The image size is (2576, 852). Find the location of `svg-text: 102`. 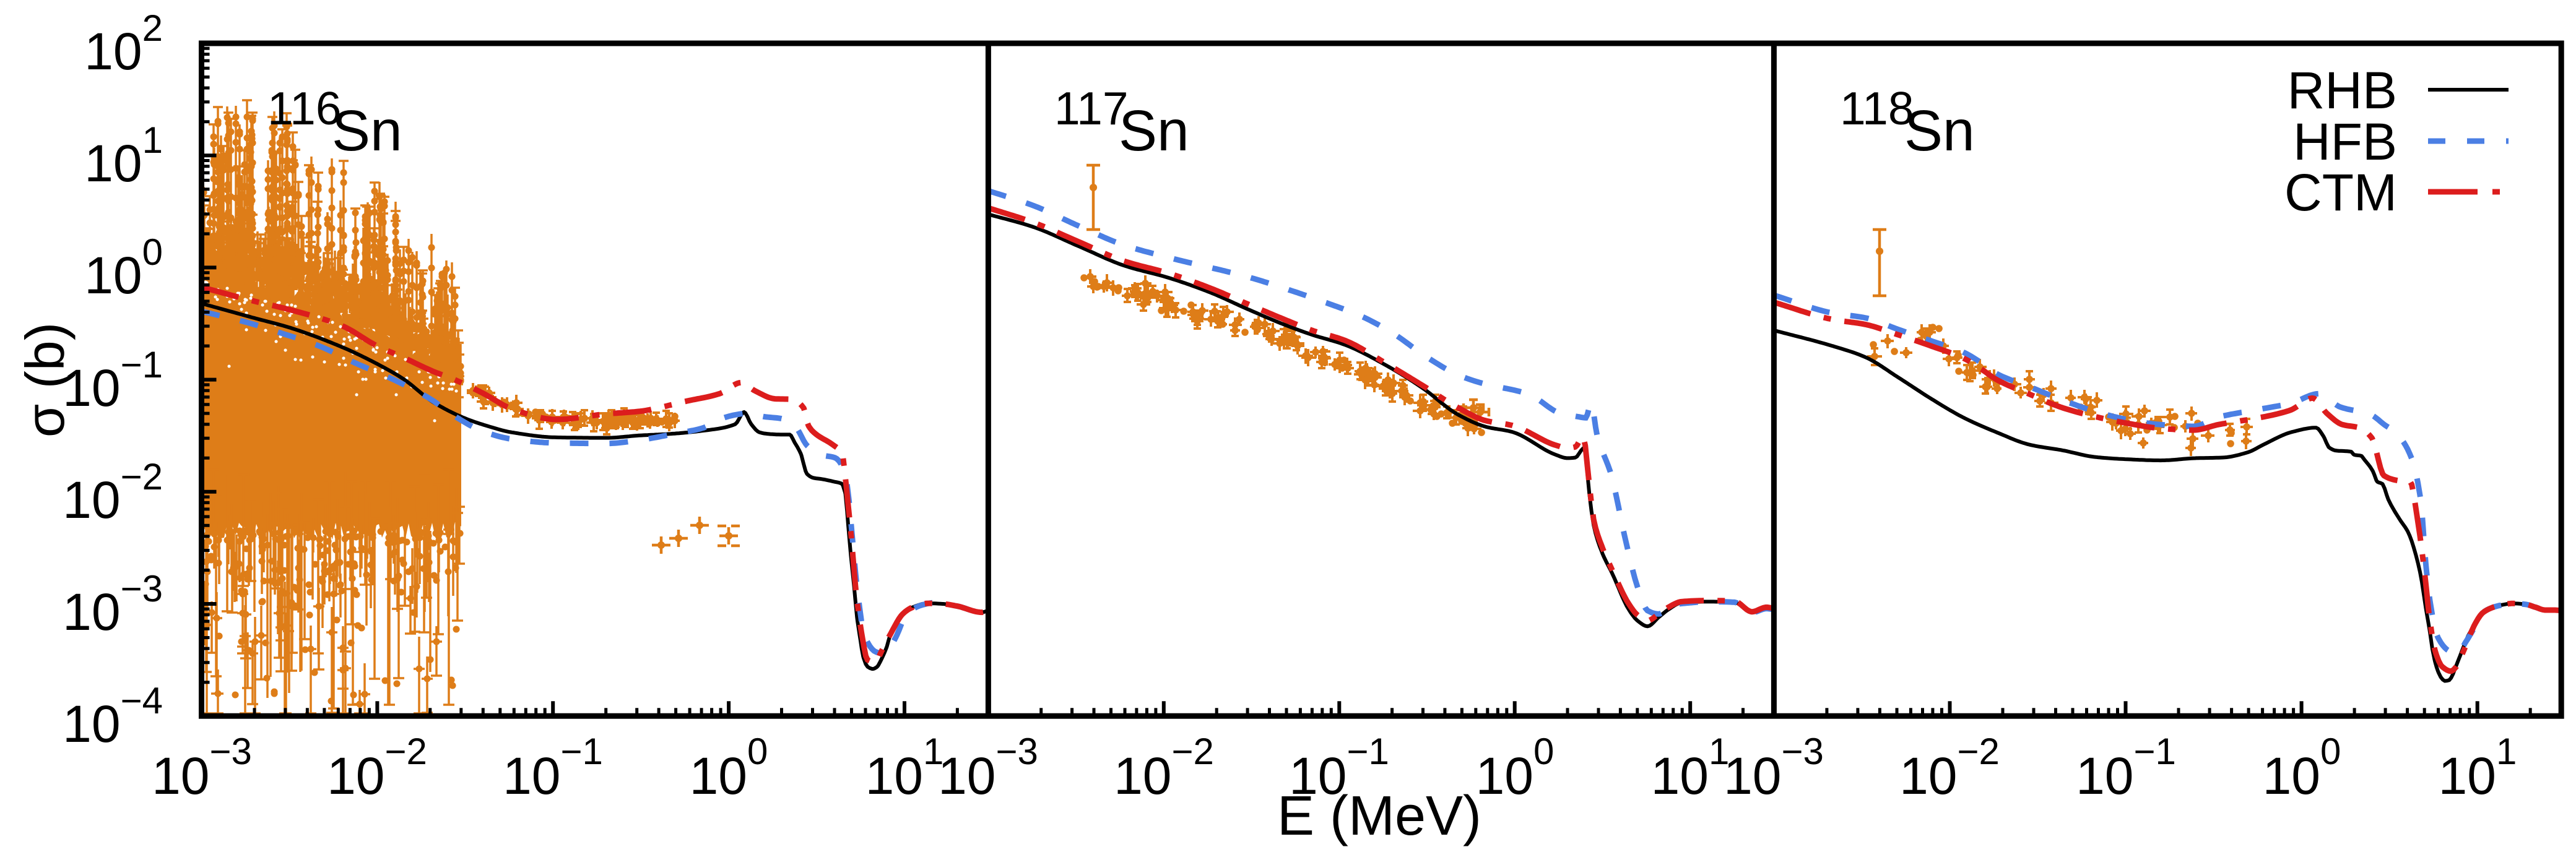

svg-text: 102 is located at coordinates (123, 43).